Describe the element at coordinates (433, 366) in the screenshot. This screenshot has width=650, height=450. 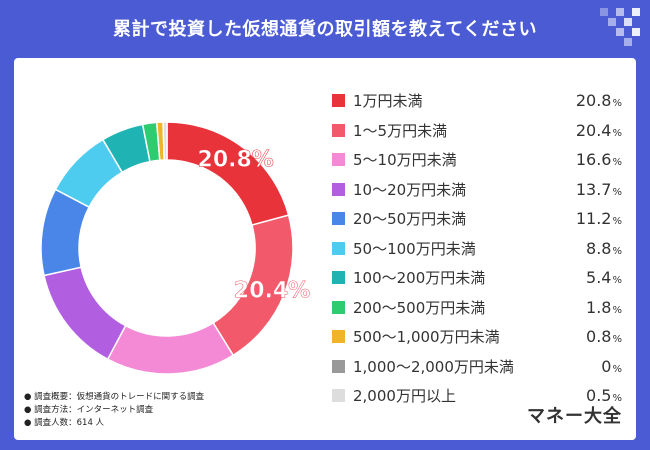
I see `legend-label: 1,000〜2,000万円未満` at that location.